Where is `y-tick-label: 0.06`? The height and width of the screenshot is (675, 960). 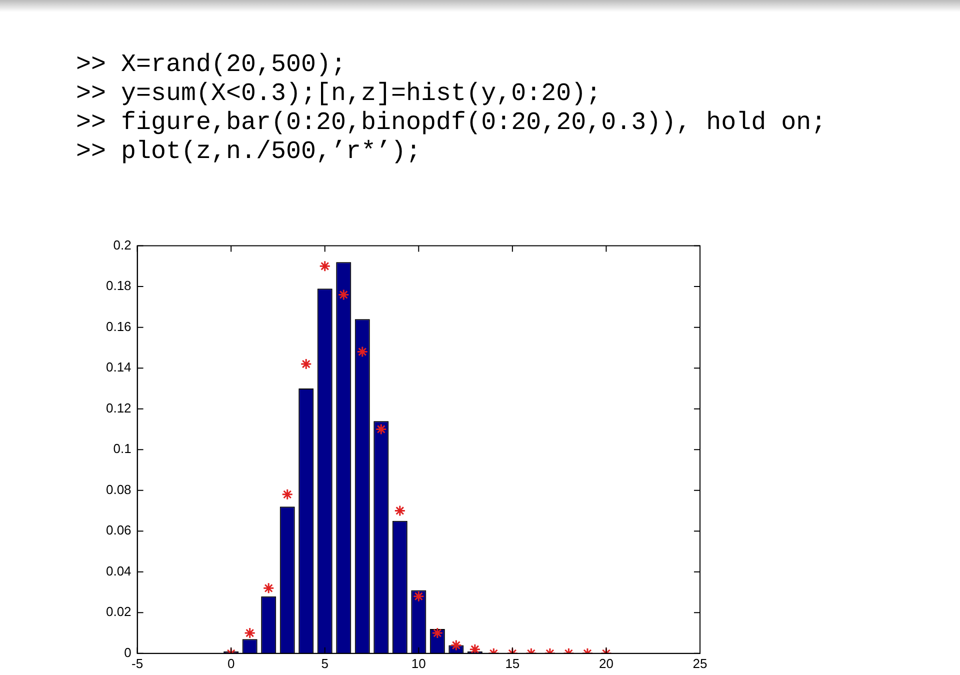 y-tick-label: 0.06 is located at coordinates (119, 530).